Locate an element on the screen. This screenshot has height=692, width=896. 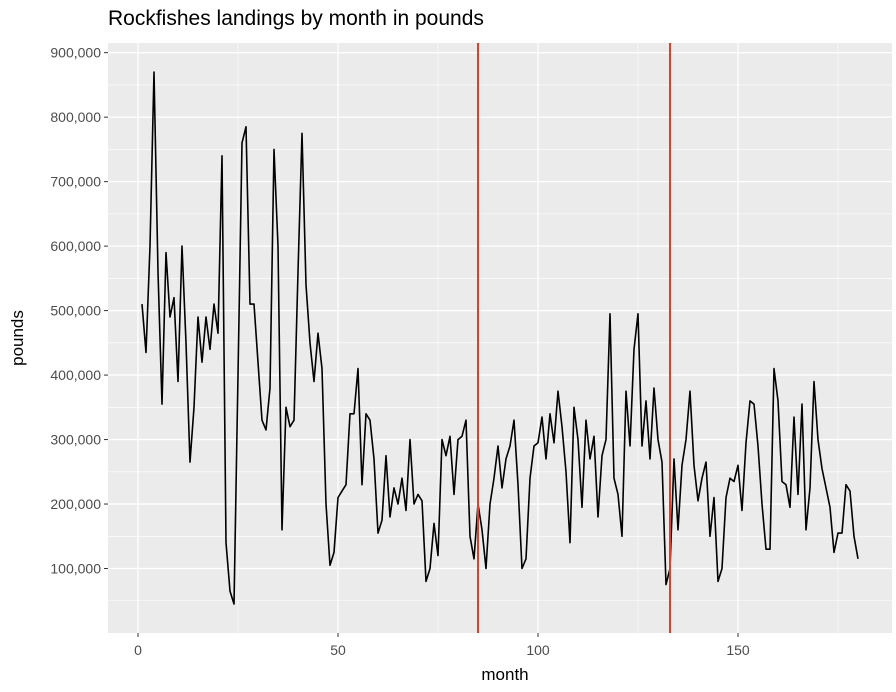
y-tick-label: 900,000 is located at coordinates (75, 53).